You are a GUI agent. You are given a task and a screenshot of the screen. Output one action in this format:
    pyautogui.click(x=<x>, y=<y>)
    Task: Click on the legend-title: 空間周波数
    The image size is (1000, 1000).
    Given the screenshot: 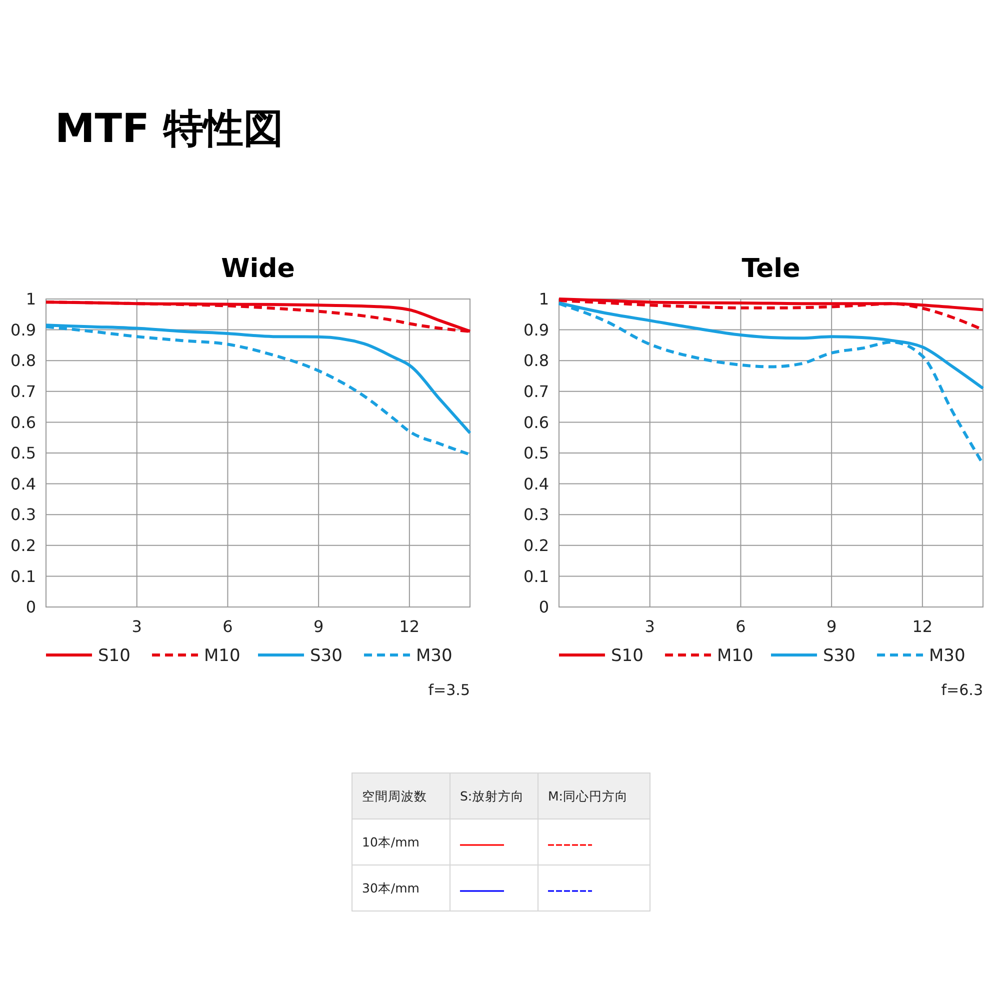 What is the action you would take?
    pyautogui.click(x=394, y=796)
    